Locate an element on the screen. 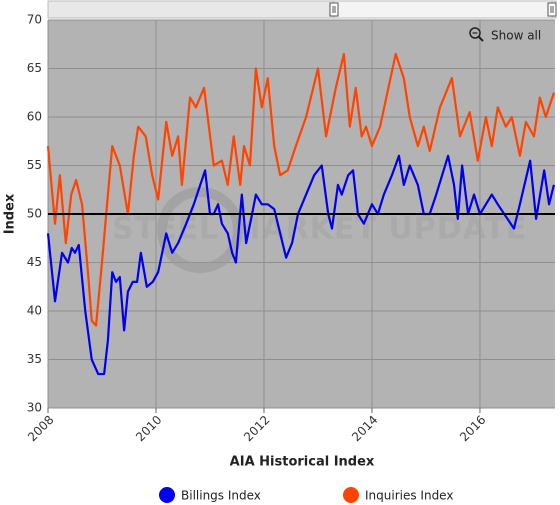  navigator-selection is located at coordinates (443, 9).